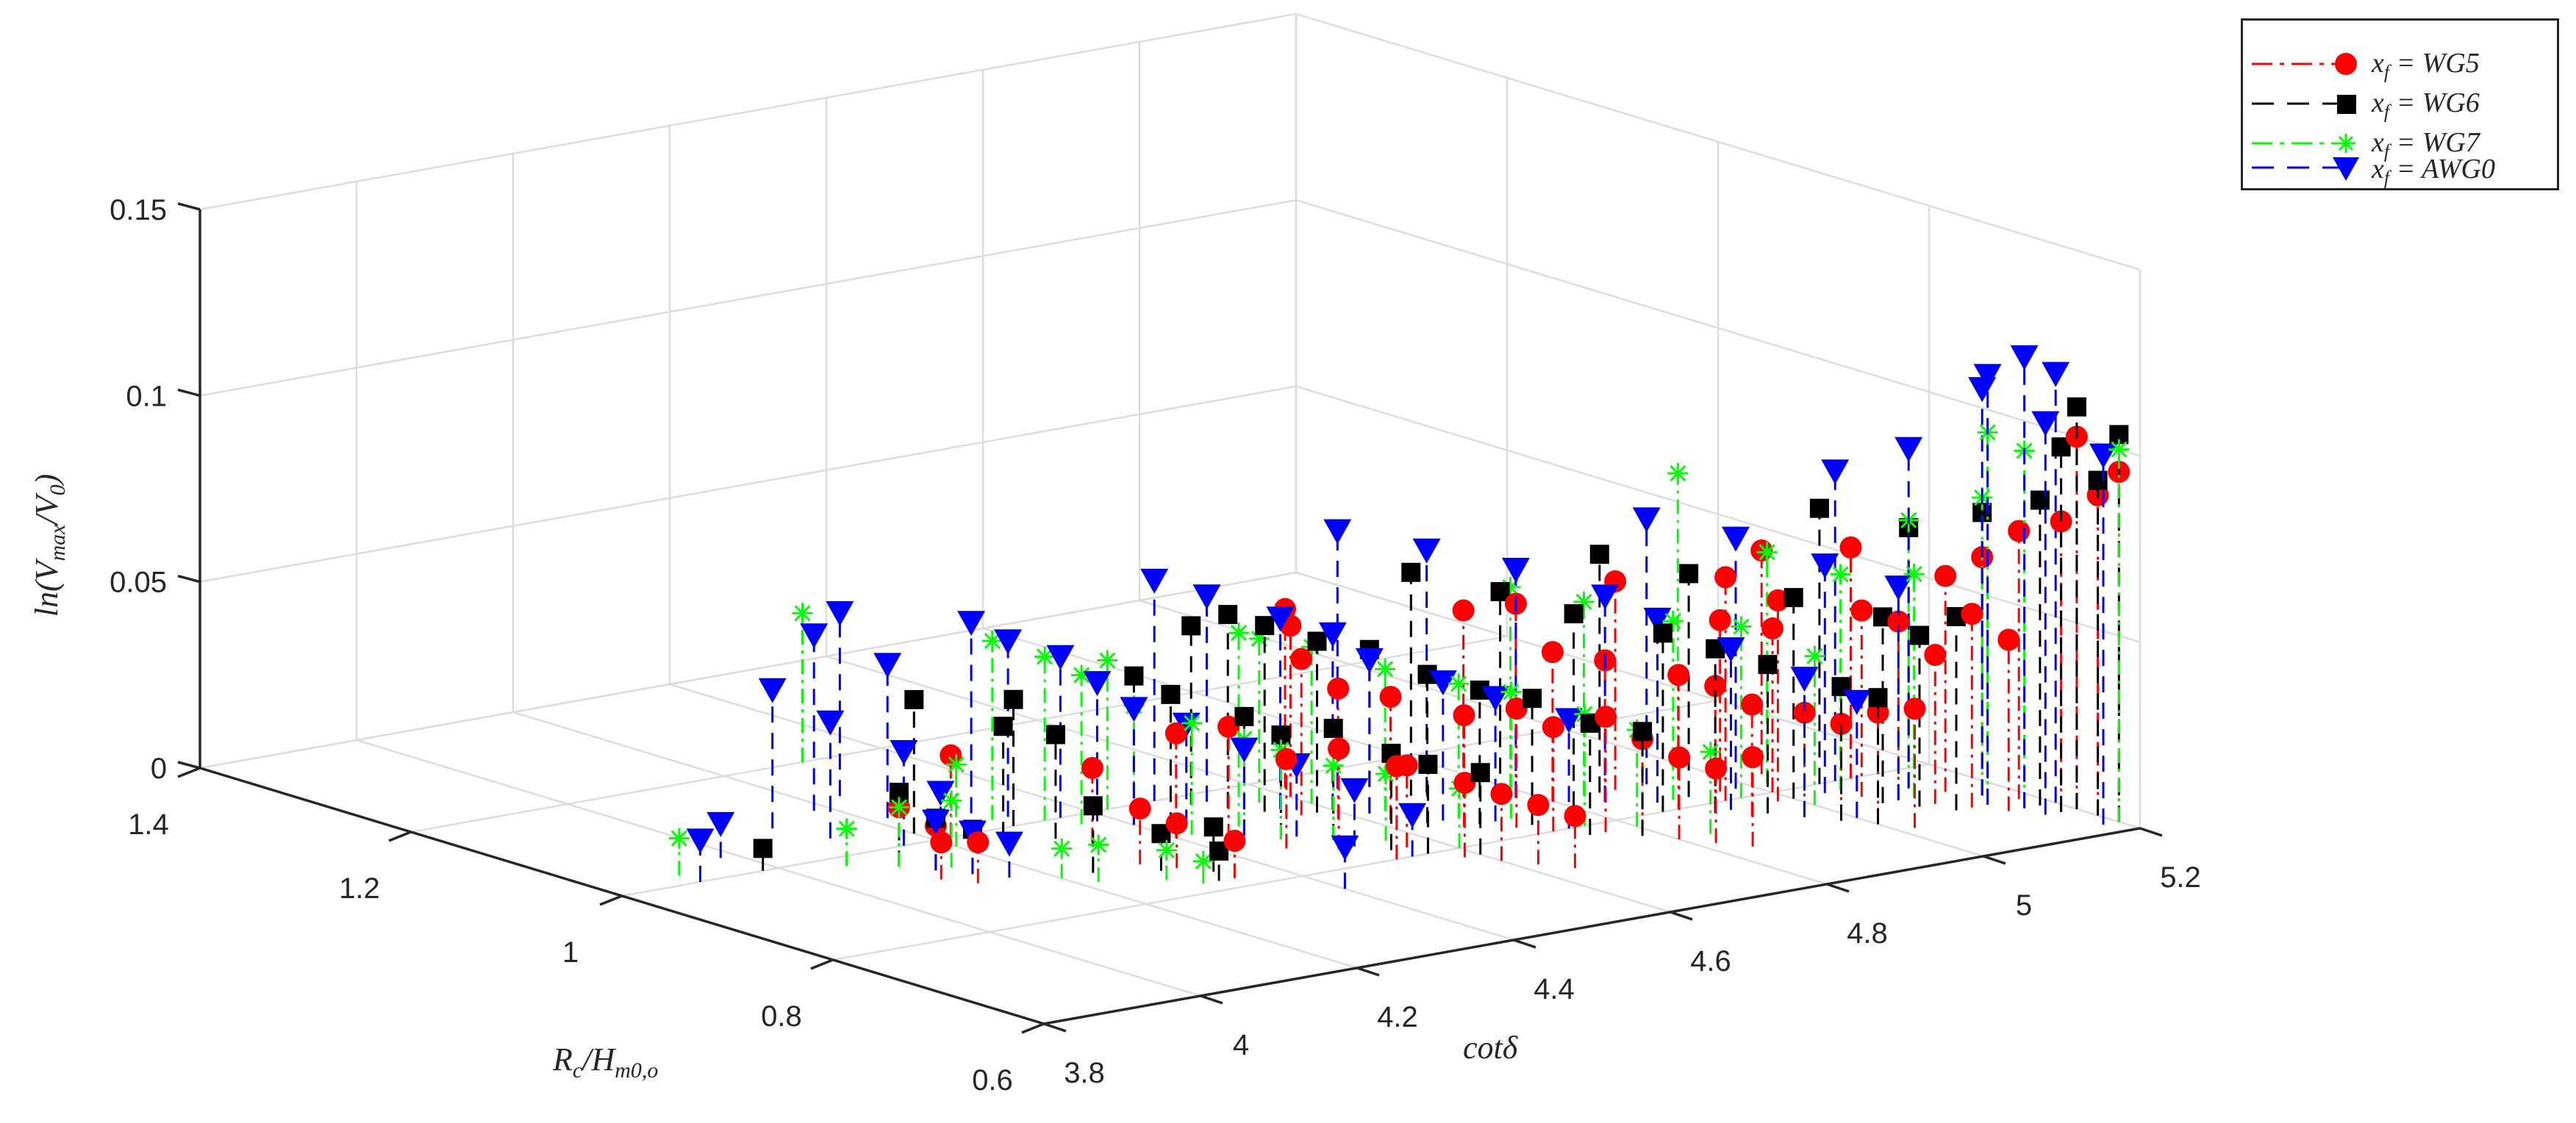  What do you see at coordinates (2400, 102) in the screenshot?
I see `legend-entry-wg6: xf = WG6` at bounding box center [2400, 102].